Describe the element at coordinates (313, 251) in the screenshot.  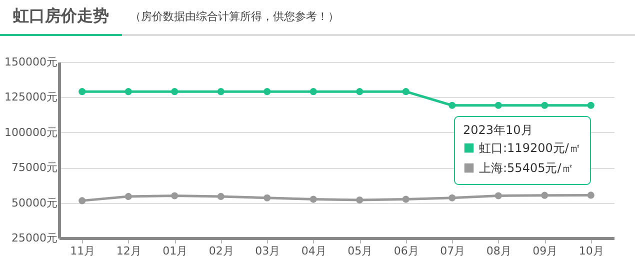
I see `x-tick-label: 04月` at that location.